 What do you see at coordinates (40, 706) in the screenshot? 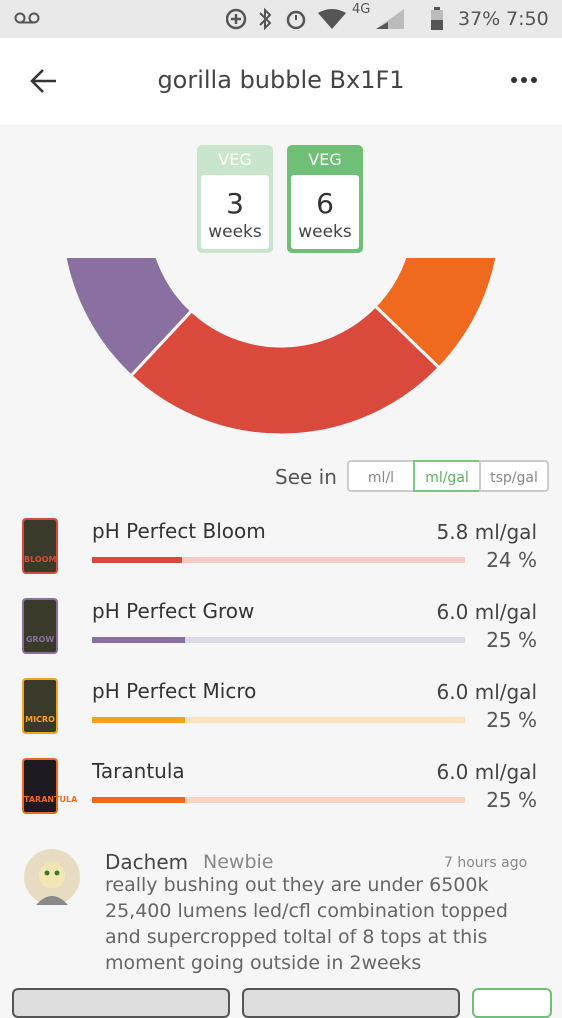
I see `product-icon: MICRO` at bounding box center [40, 706].